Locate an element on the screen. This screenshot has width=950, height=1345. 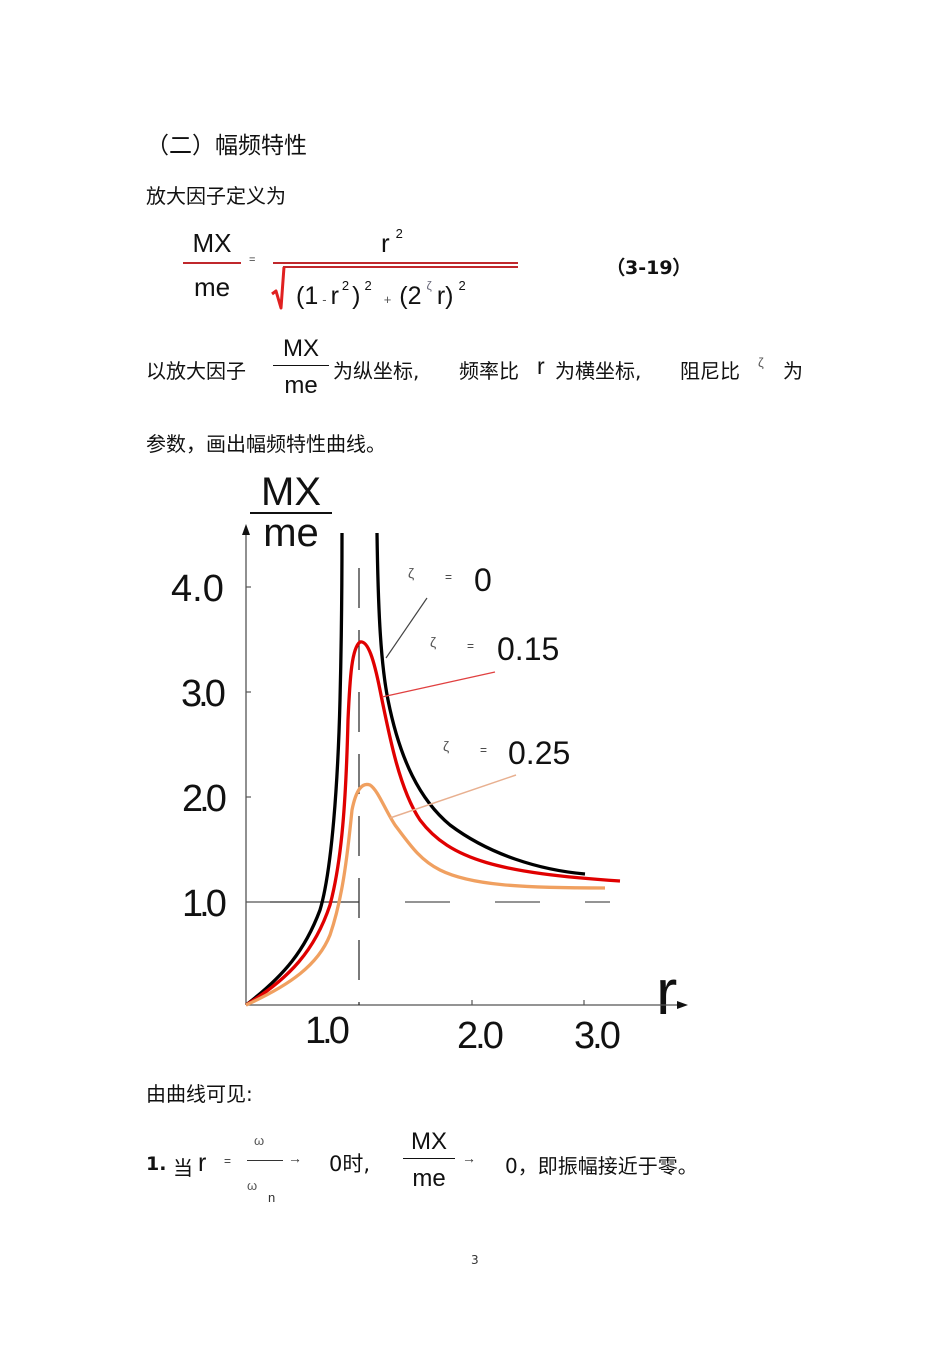
y-ticks is located at coordinates (248, 692).